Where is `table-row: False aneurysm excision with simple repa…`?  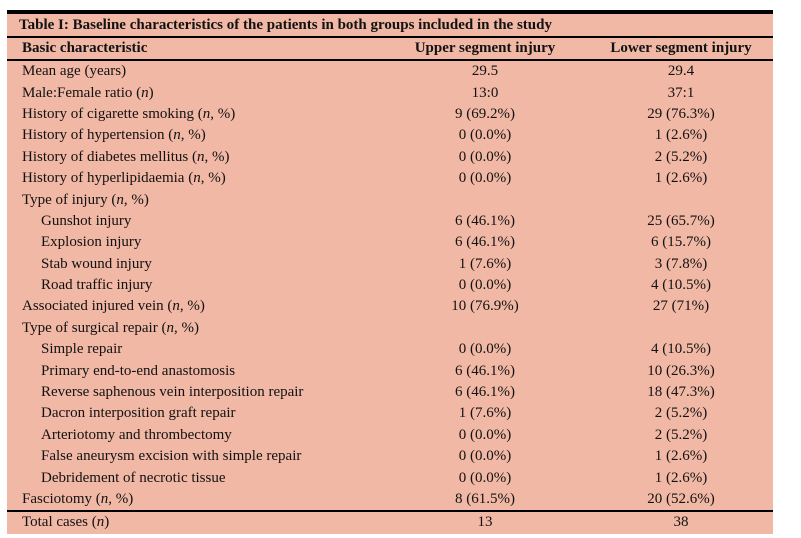 table-row: False aneurysm excision with simple repa… is located at coordinates (390, 456).